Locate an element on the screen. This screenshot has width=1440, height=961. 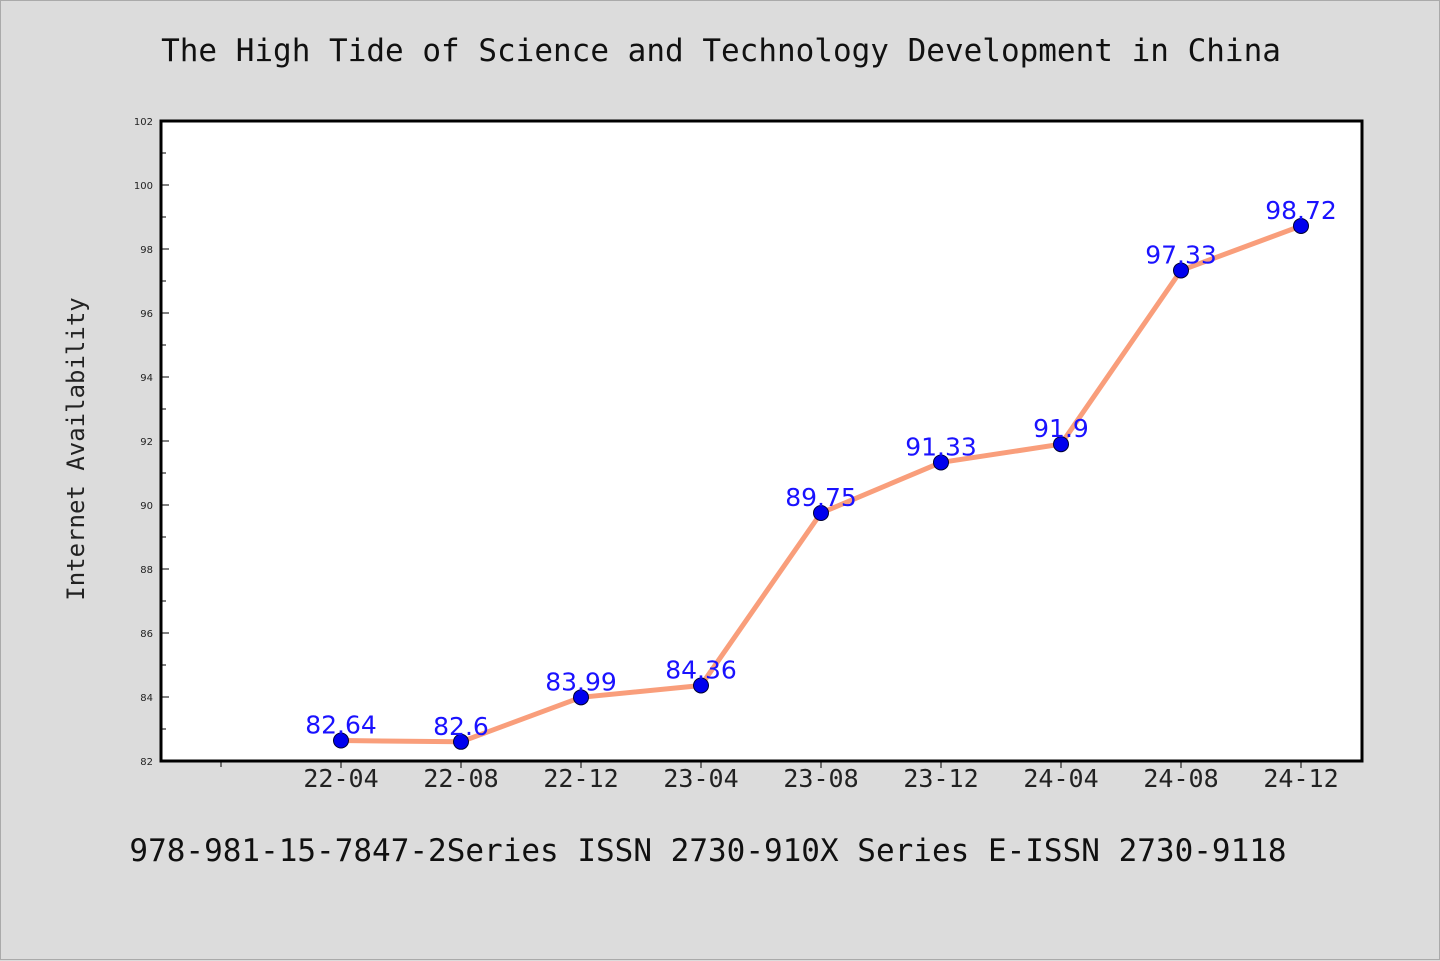
x-tick-label: 22-04 is located at coordinates (340, 778).